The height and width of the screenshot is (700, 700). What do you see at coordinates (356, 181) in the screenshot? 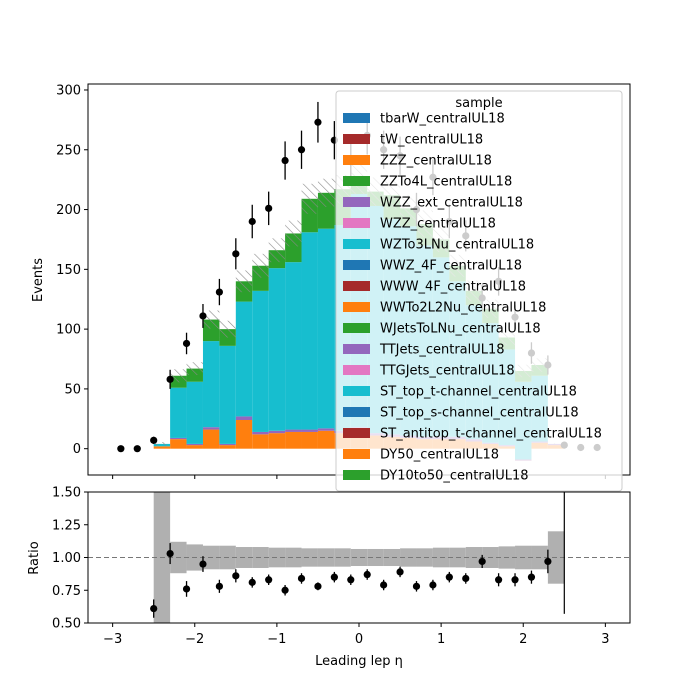
I see `legend-swatch-ZZTo4L_centralUL18` at bounding box center [356, 181].